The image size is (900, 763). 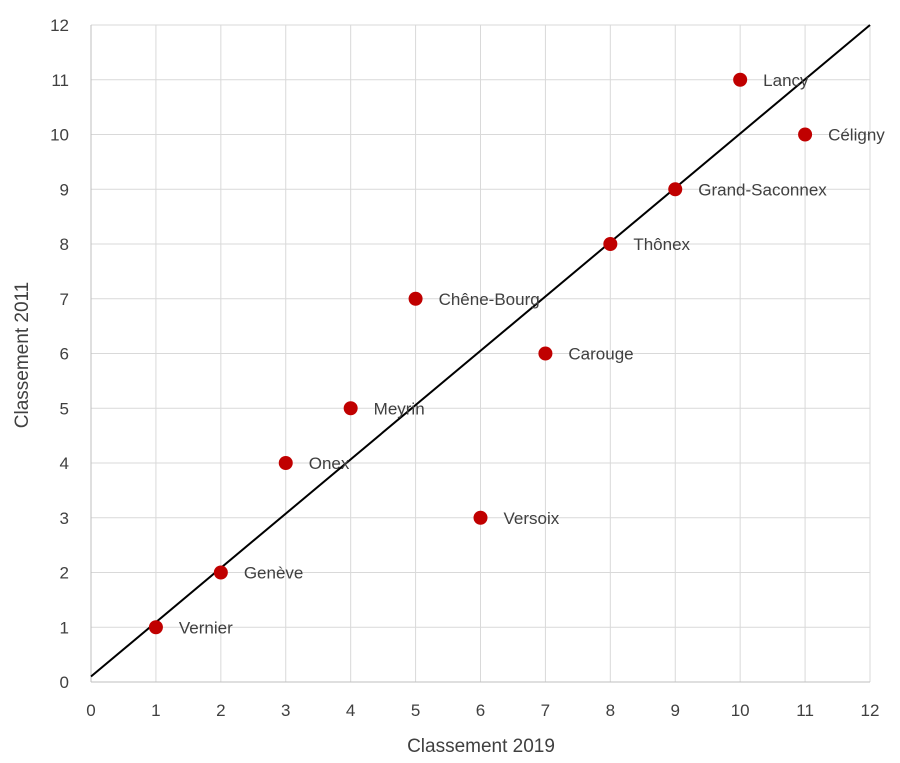 I want to click on data-point-label: Lancy, so click(x=786, y=80).